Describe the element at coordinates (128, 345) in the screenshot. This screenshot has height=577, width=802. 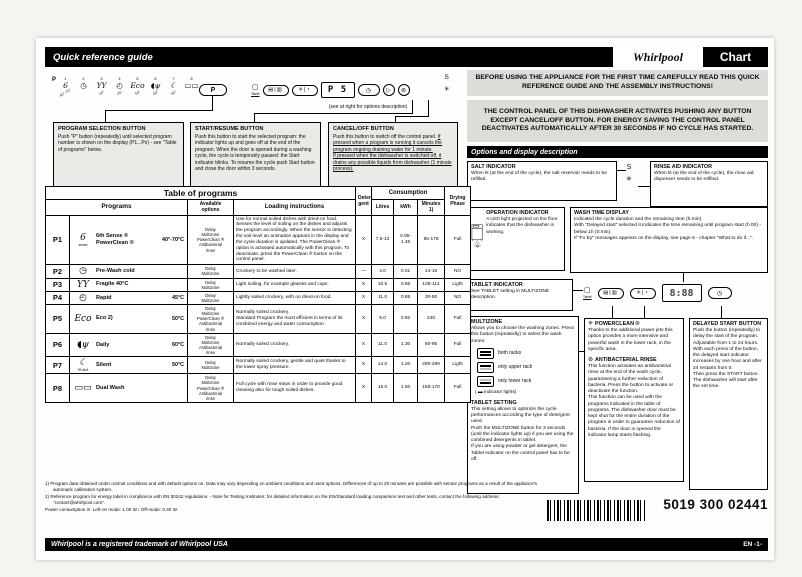
I see `program-name-cell: ◖ψ Daily 60°C` at that location.